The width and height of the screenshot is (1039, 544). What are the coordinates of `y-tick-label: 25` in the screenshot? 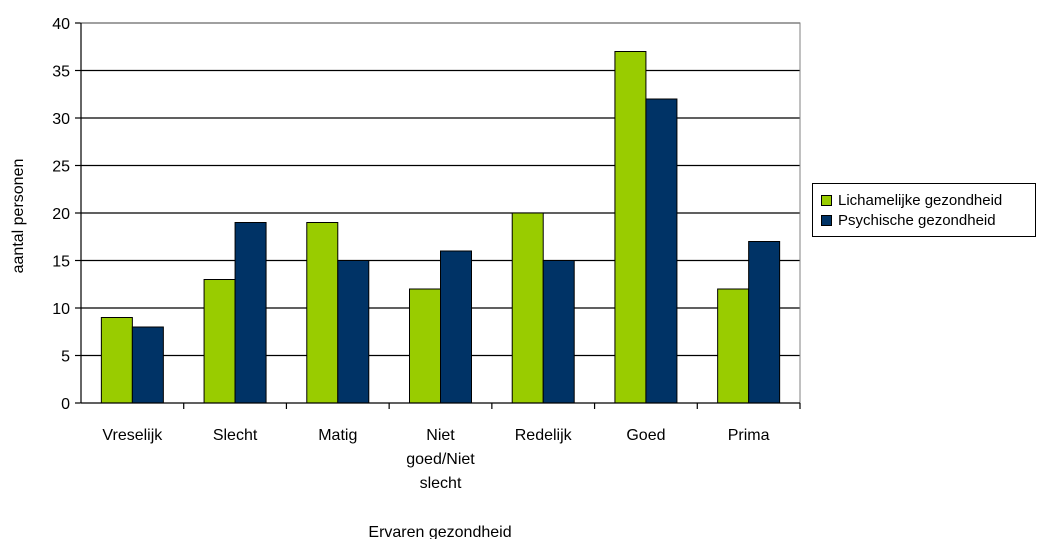 It's located at (61, 167).